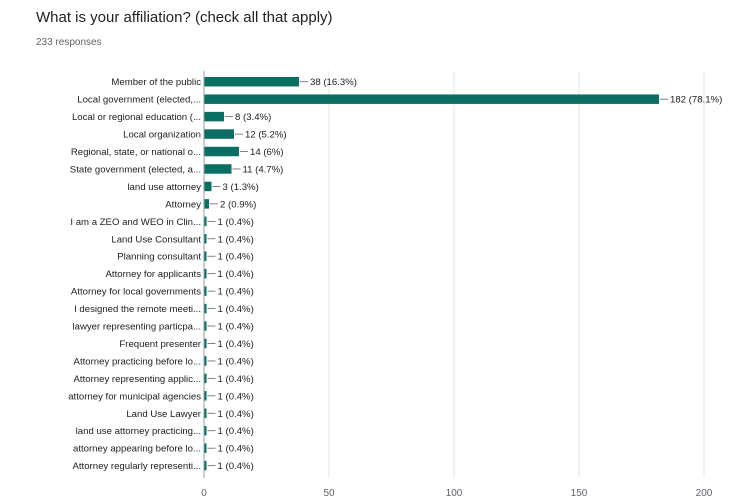 The height and width of the screenshot is (502, 743). Describe the element at coordinates (156, 239) in the screenshot. I see `category-label: Land Use Consultant` at that location.